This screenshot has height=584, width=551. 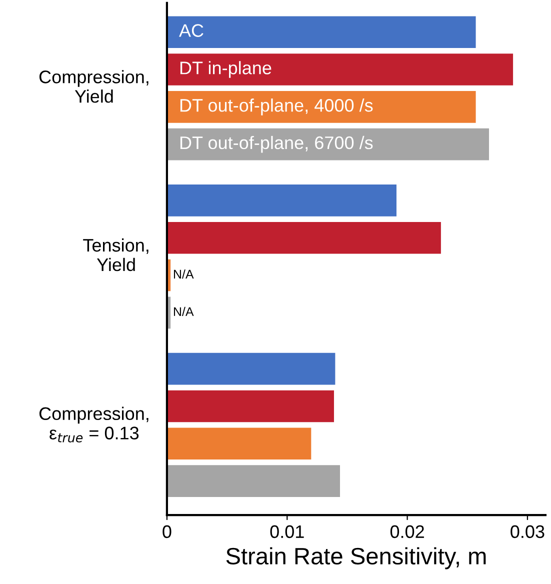 What do you see at coordinates (93, 86) in the screenshot?
I see `y-tick-label: Compression, Yield` at bounding box center [93, 86].